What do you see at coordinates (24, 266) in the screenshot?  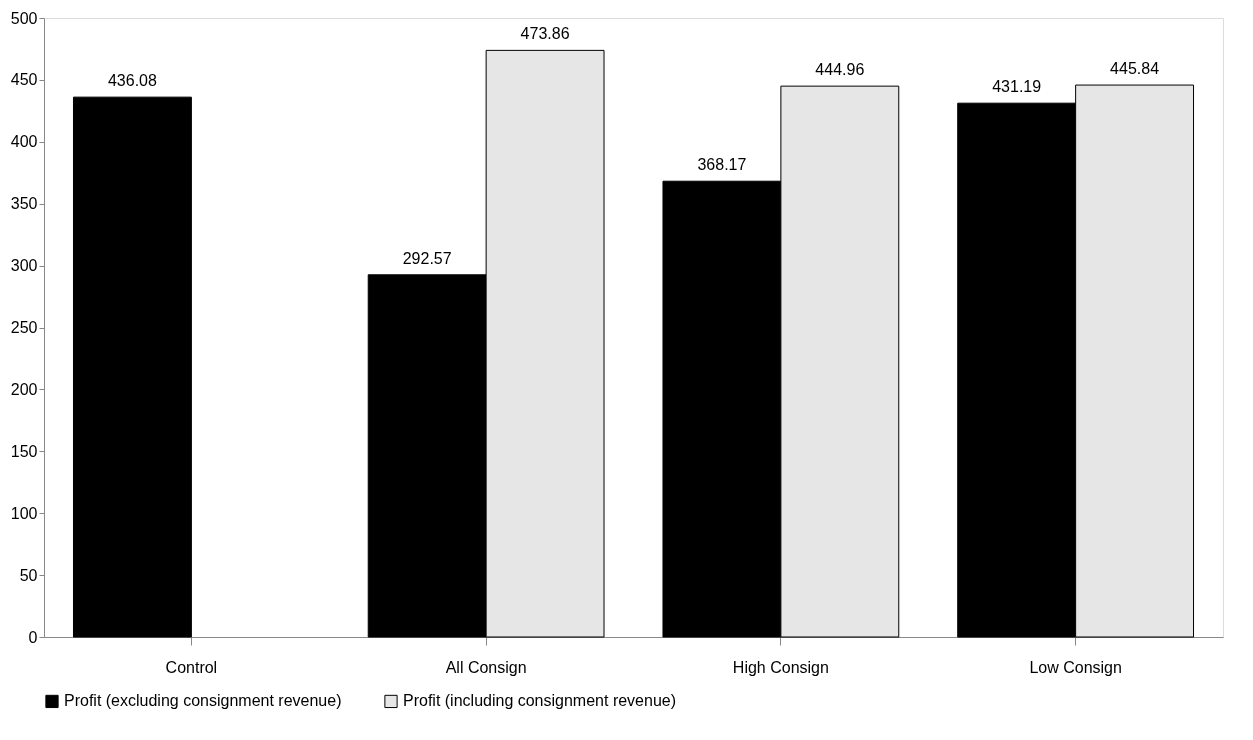 I see `y-tick-label: 300` at bounding box center [24, 266].